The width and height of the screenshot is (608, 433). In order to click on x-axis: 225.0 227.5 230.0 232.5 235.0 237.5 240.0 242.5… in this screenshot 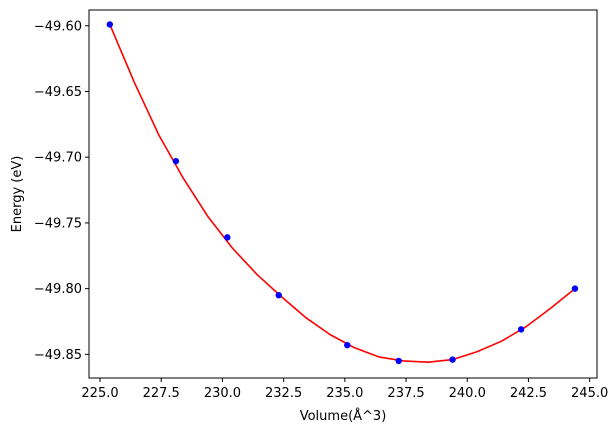, I will do `click(344, 389)`.